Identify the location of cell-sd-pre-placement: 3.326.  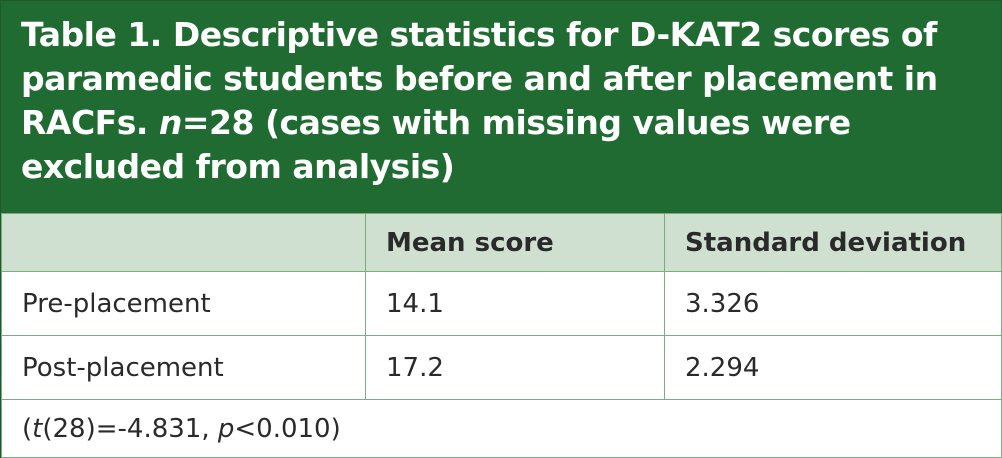
(833, 303).